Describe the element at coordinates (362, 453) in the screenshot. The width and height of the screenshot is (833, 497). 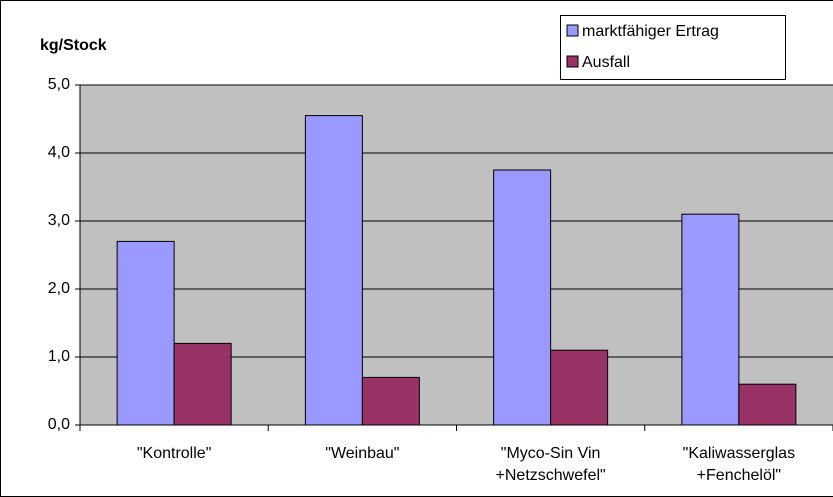
I see `x-tick-label: "Weinbau"` at that location.